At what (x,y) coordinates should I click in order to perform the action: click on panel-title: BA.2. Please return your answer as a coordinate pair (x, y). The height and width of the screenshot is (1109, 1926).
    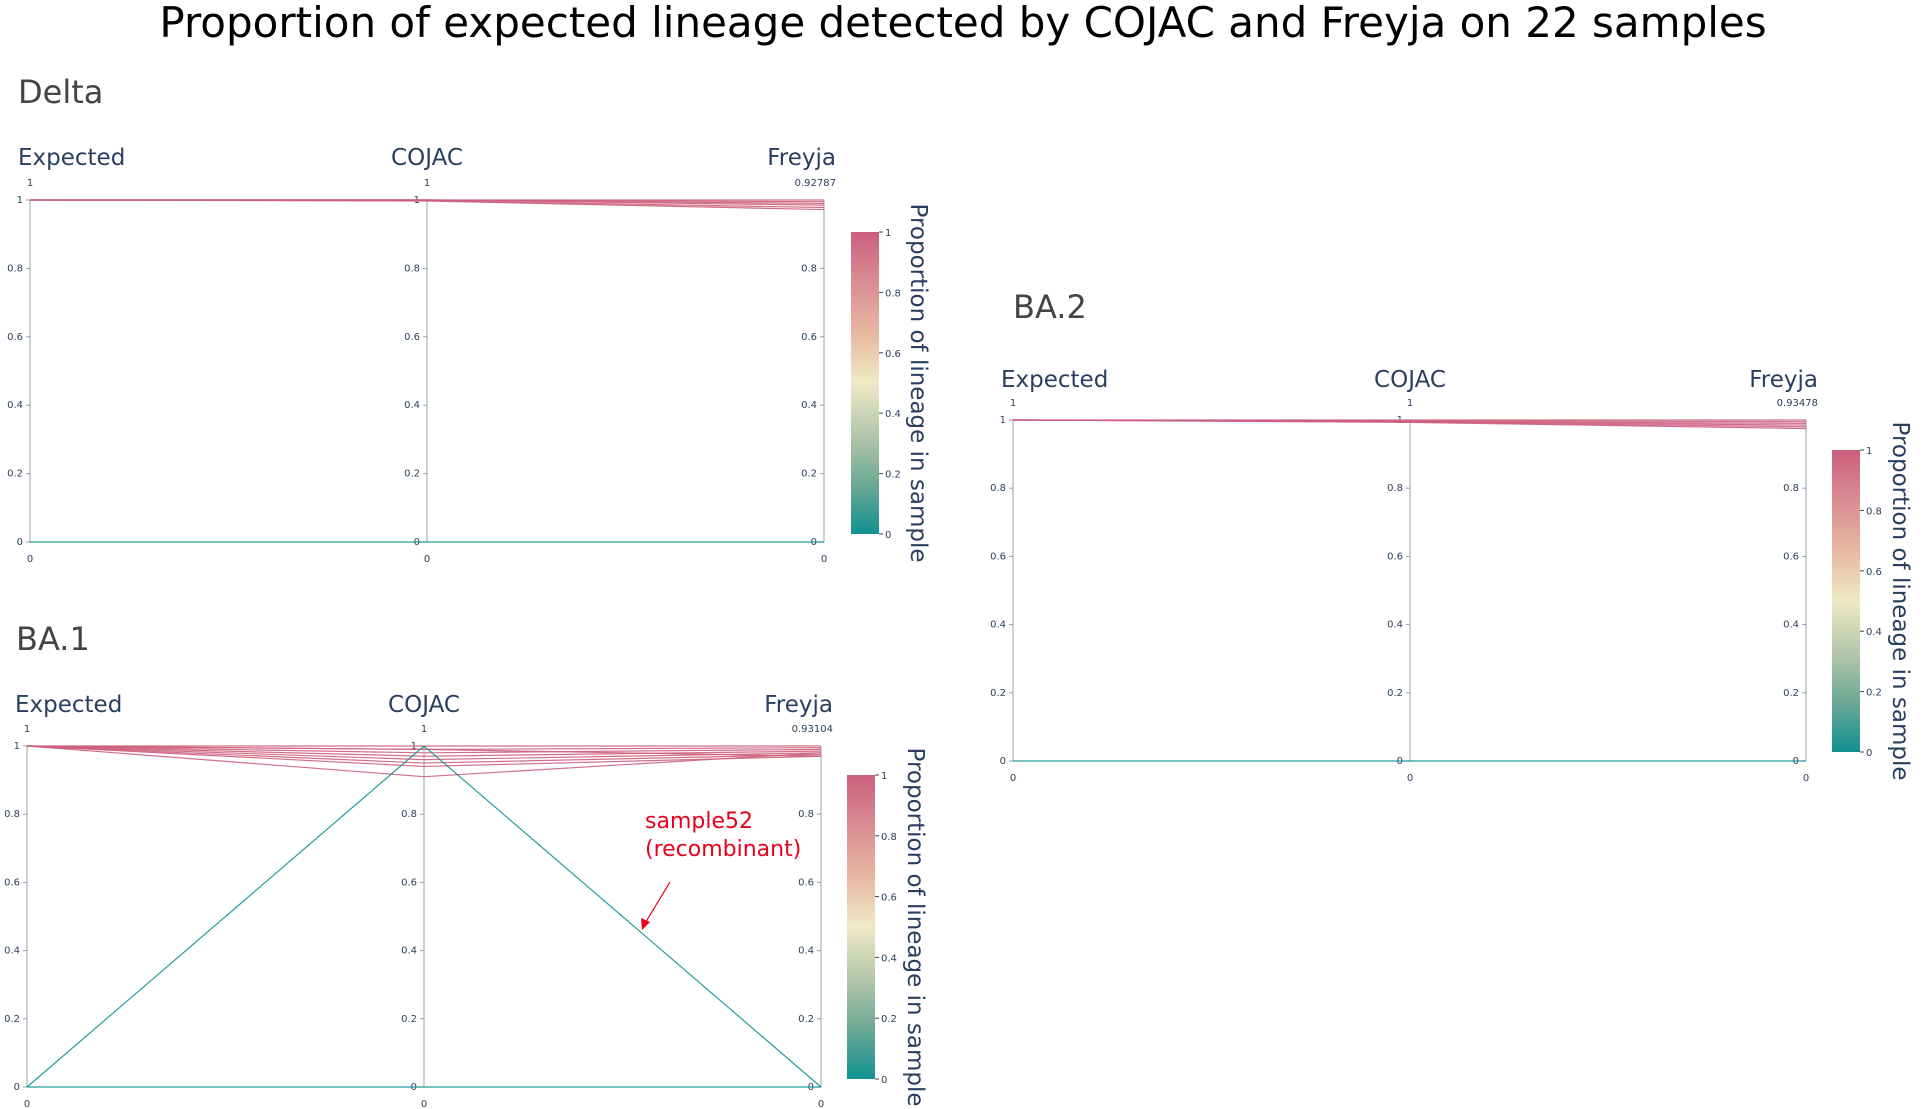
    Looking at the image, I should click on (1050, 307).